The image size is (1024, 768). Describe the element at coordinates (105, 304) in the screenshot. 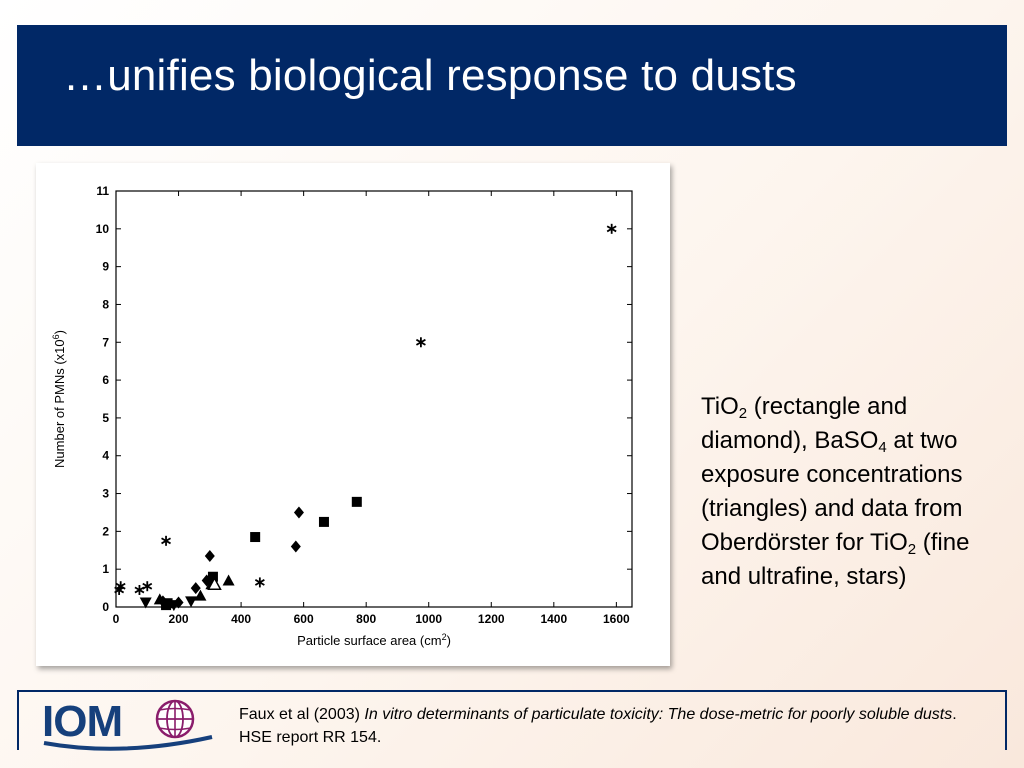

I see `y-tick-label-8: 8` at that location.